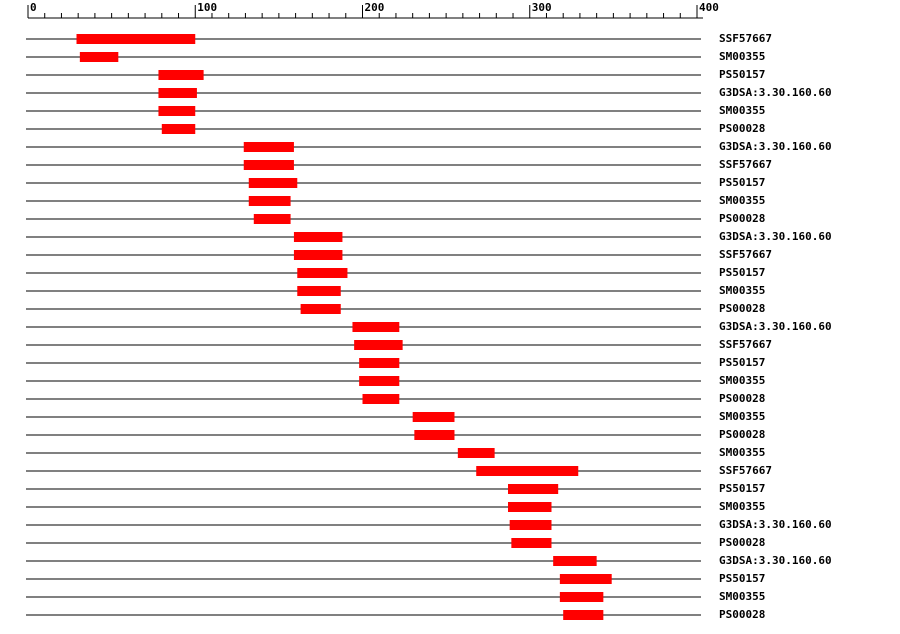 Image resolution: width=900 pixels, height=634 pixels. Describe the element at coordinates (375, 7) in the screenshot. I see `x-tick-label: 200` at that location.